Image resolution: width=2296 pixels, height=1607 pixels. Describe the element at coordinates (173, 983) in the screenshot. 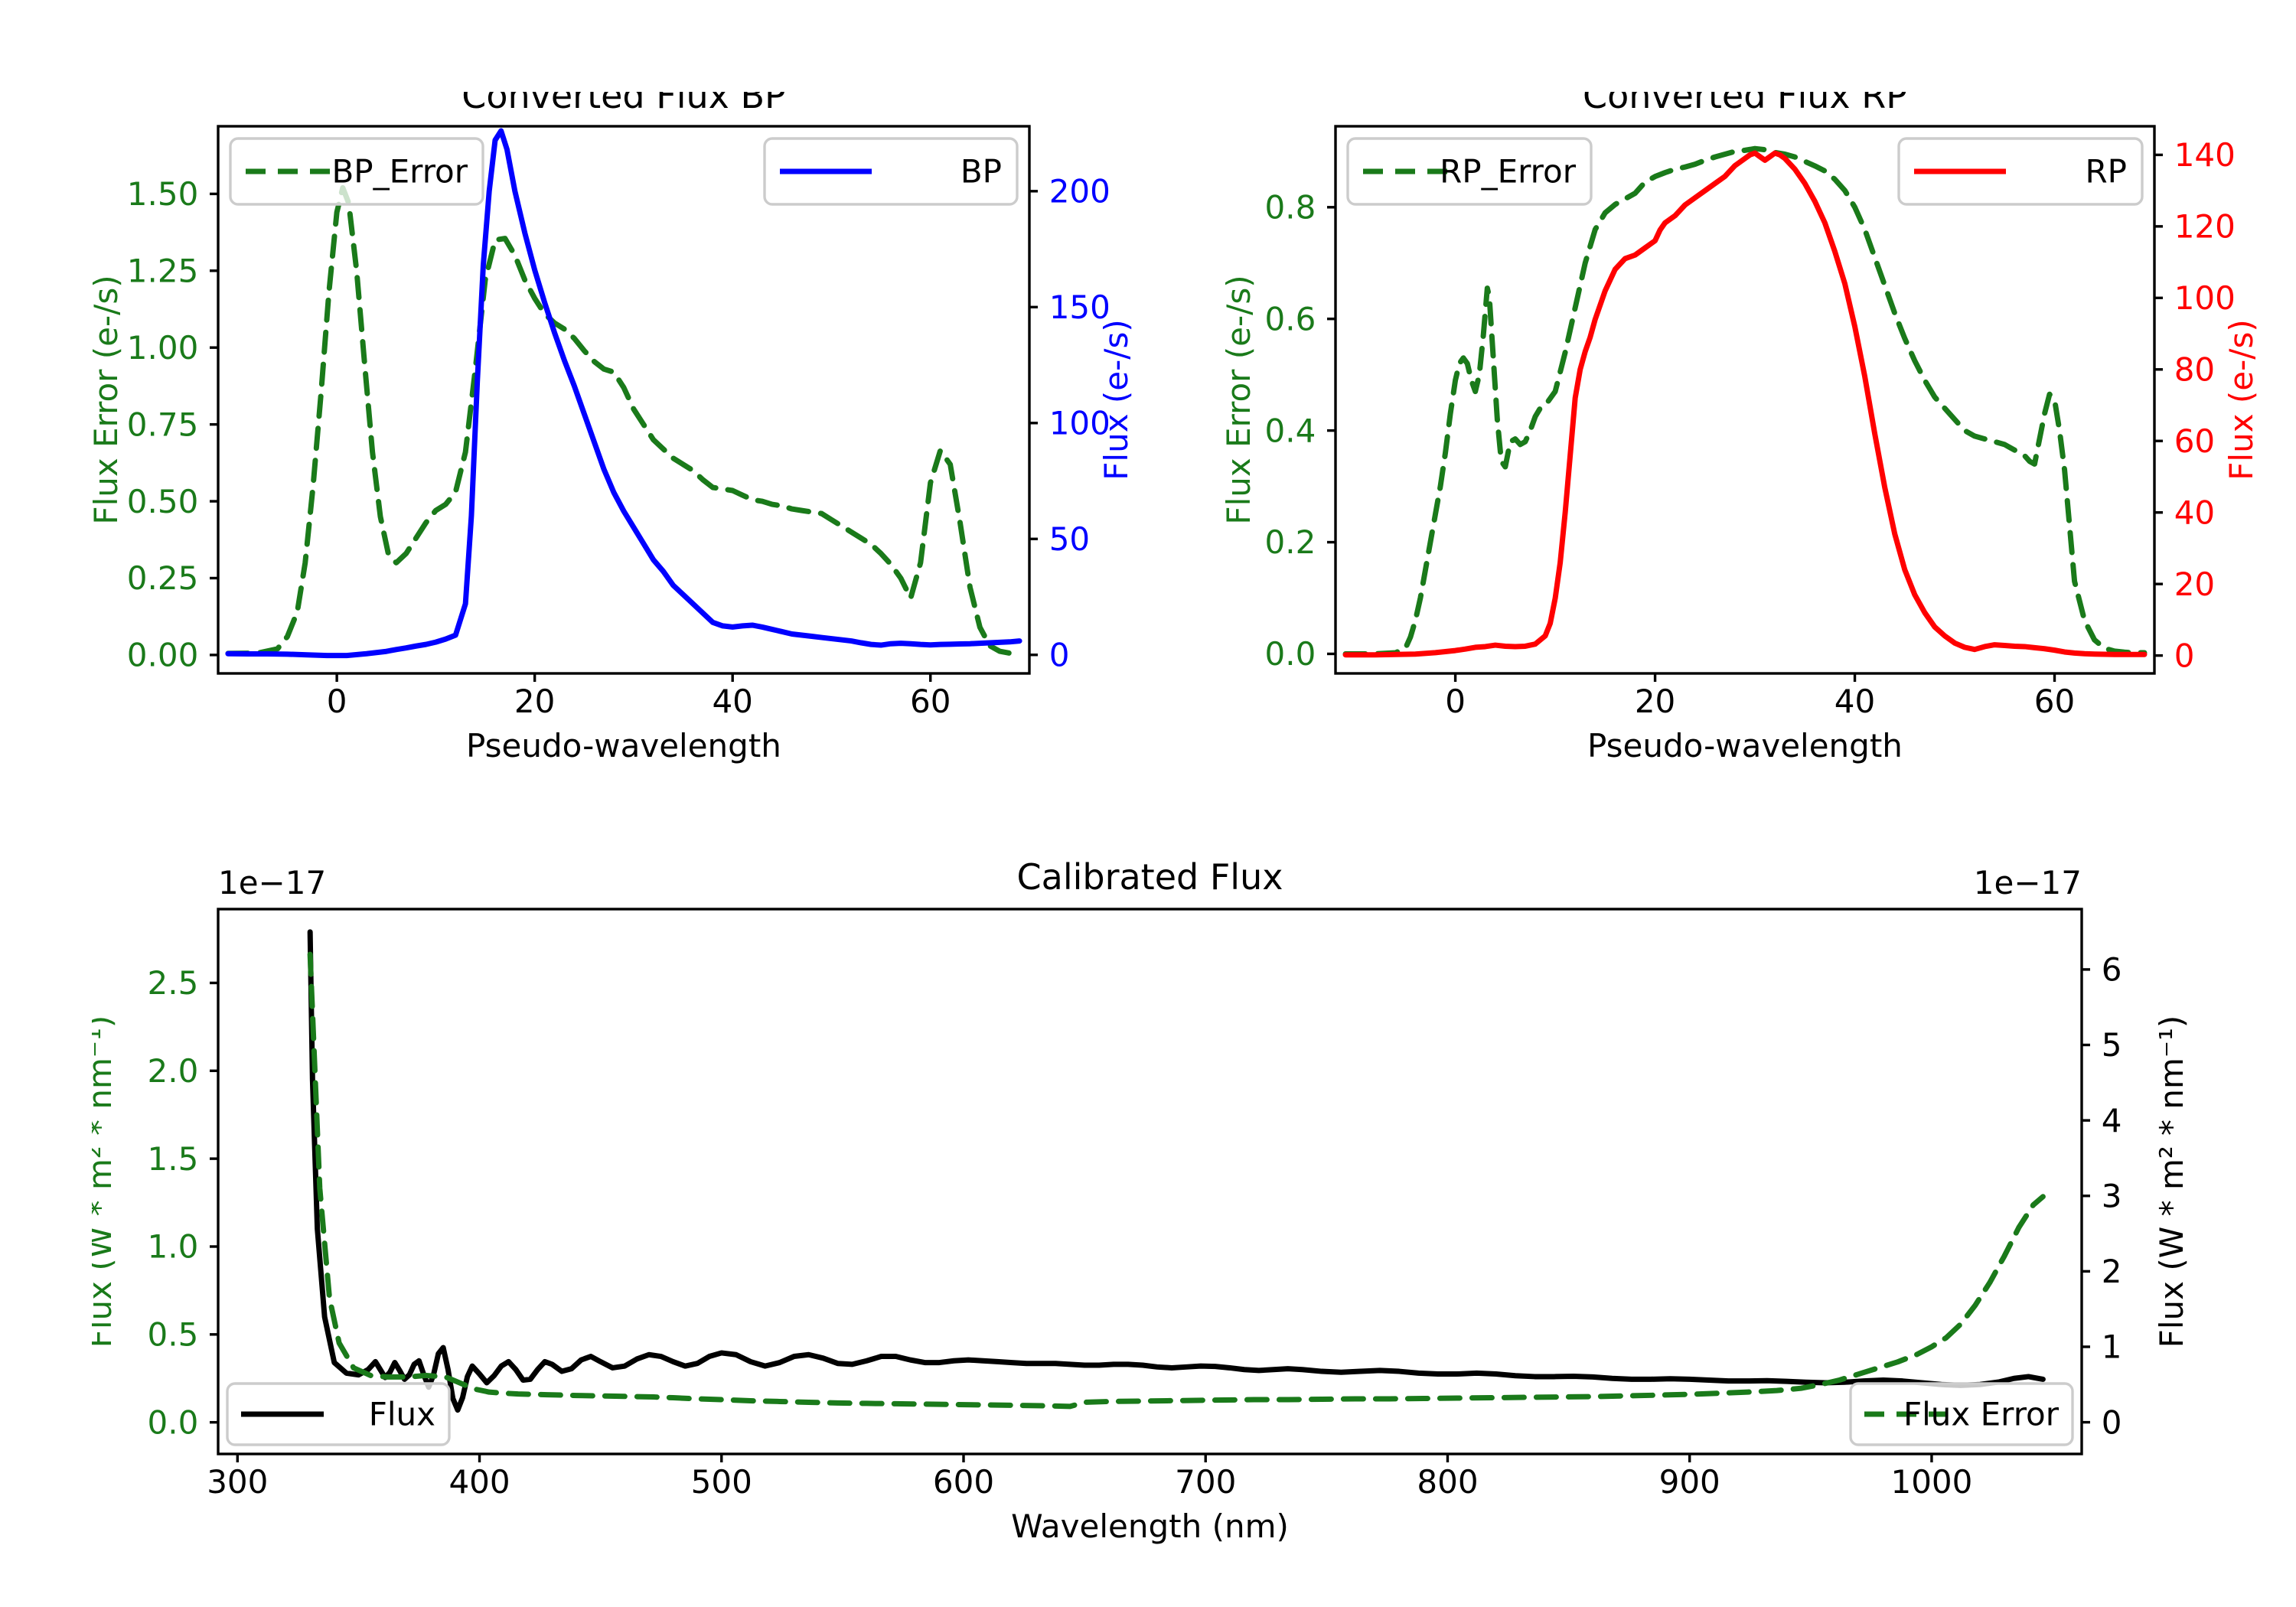

I see `y-tick-label-left: 2.5` at that location.